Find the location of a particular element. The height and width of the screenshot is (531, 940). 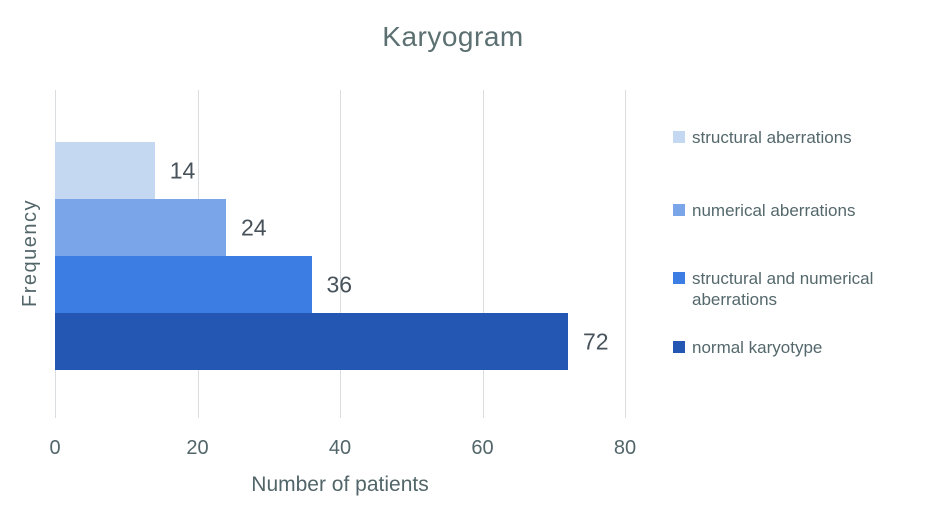

legend-swatch-normal-karyotype is located at coordinates (679, 347).